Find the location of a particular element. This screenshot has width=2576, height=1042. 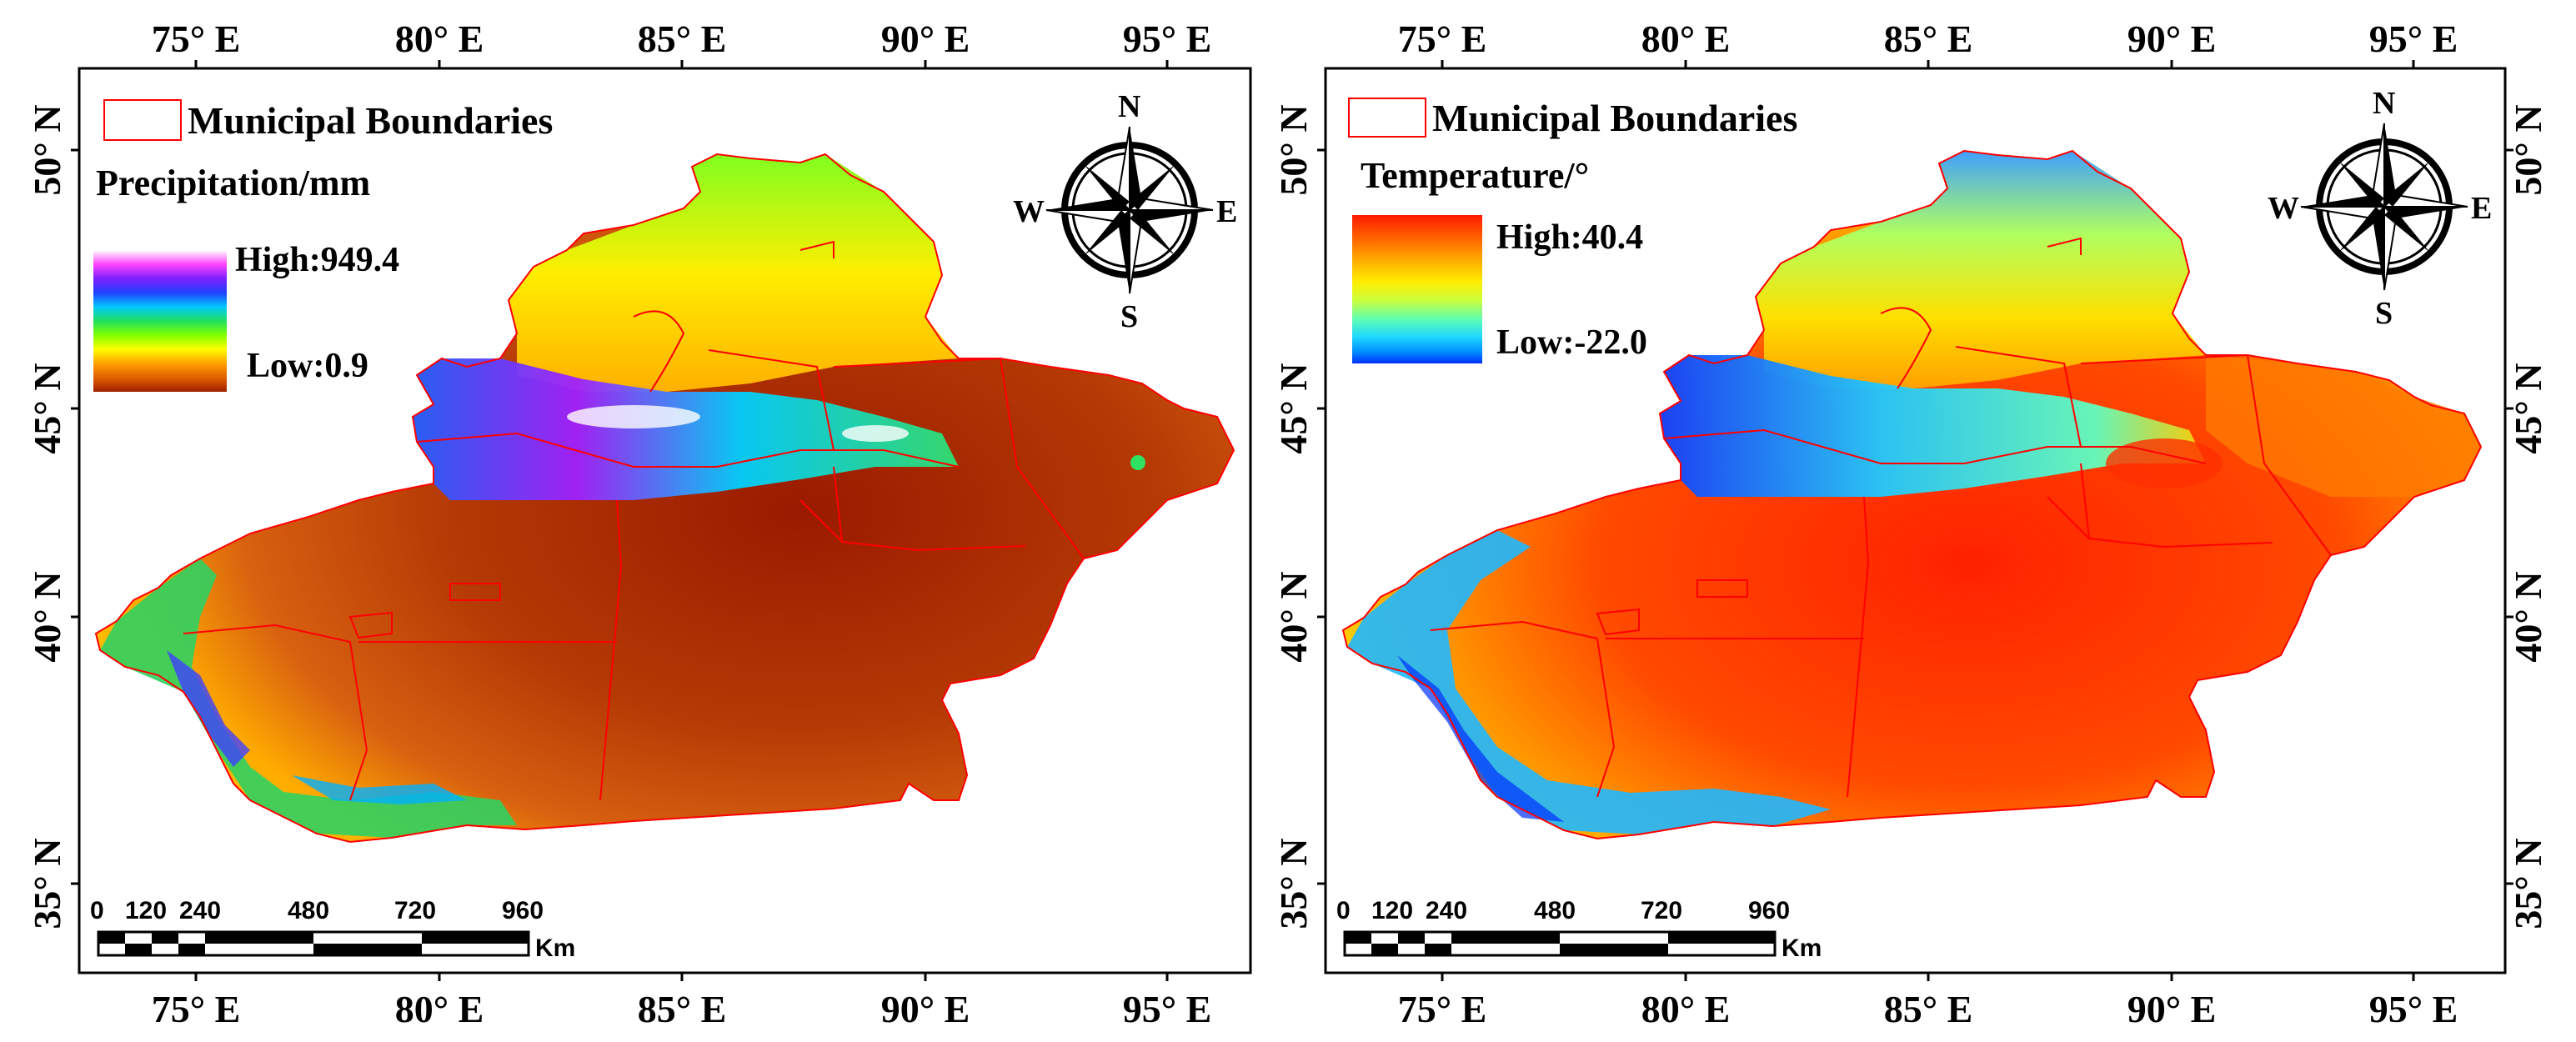

ramp-low-label: Low:0.9 is located at coordinates (307, 366).